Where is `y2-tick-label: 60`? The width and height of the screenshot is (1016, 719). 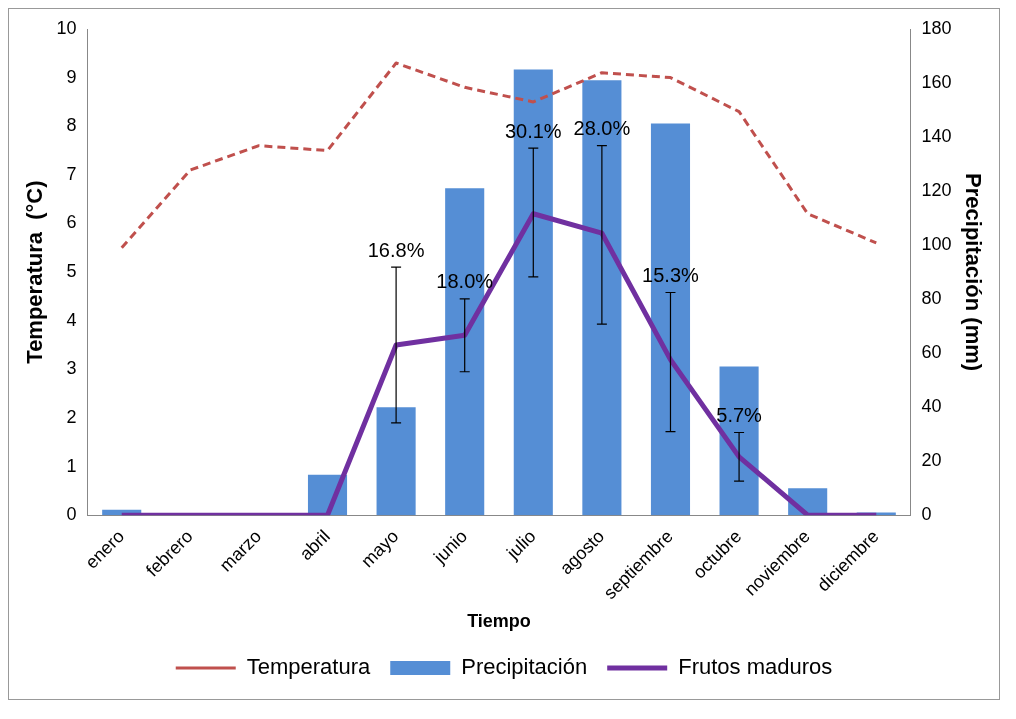 y2-tick-label: 60 is located at coordinates (931, 352).